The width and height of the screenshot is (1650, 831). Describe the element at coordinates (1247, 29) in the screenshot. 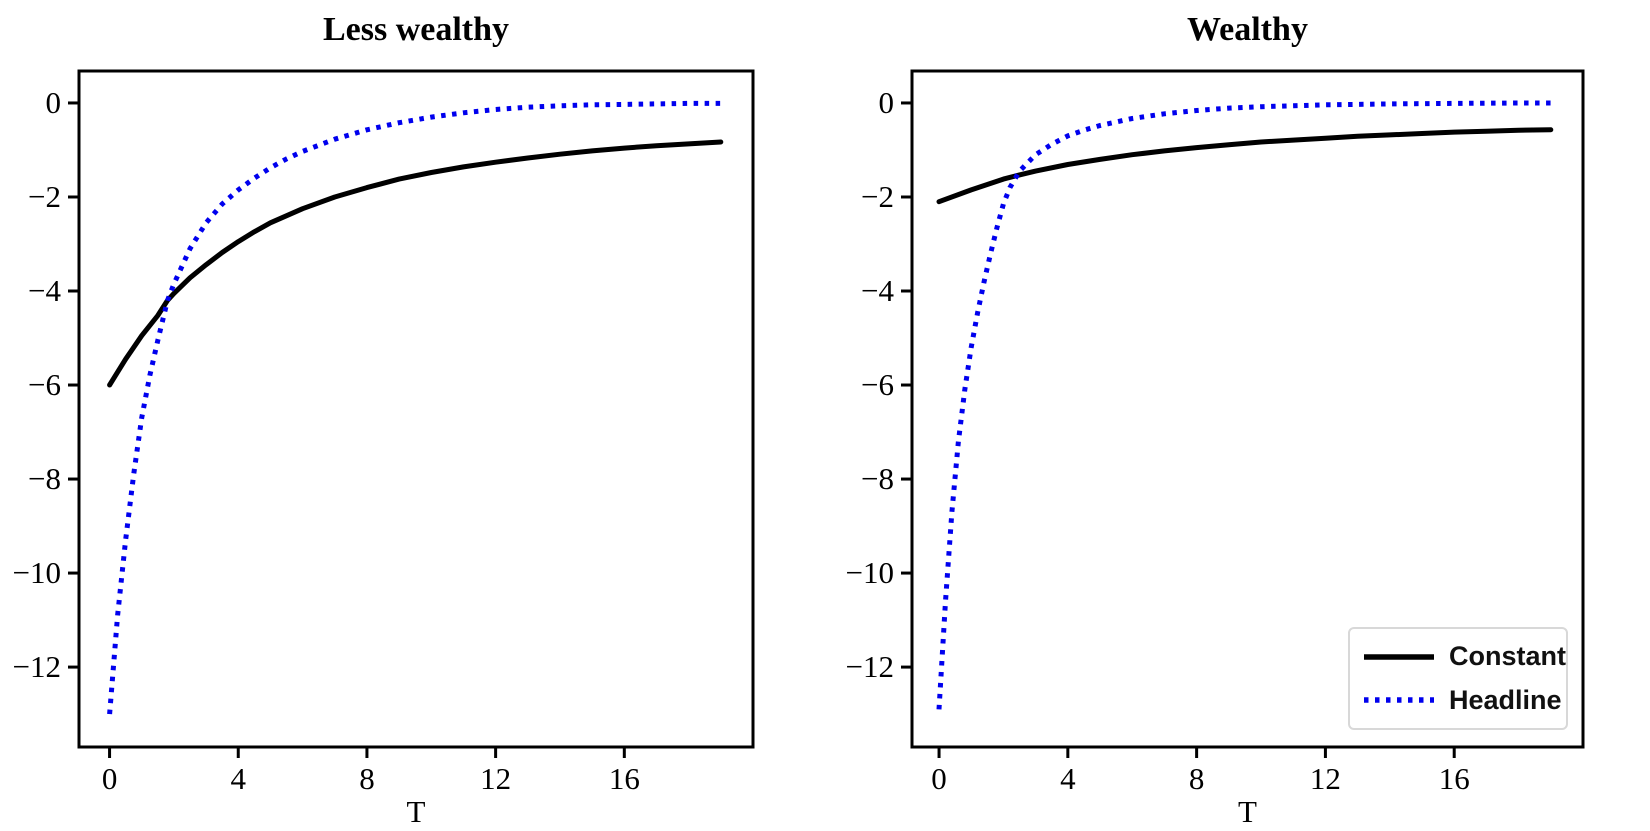

I see `panel-title-wealthy: Wealthy` at that location.